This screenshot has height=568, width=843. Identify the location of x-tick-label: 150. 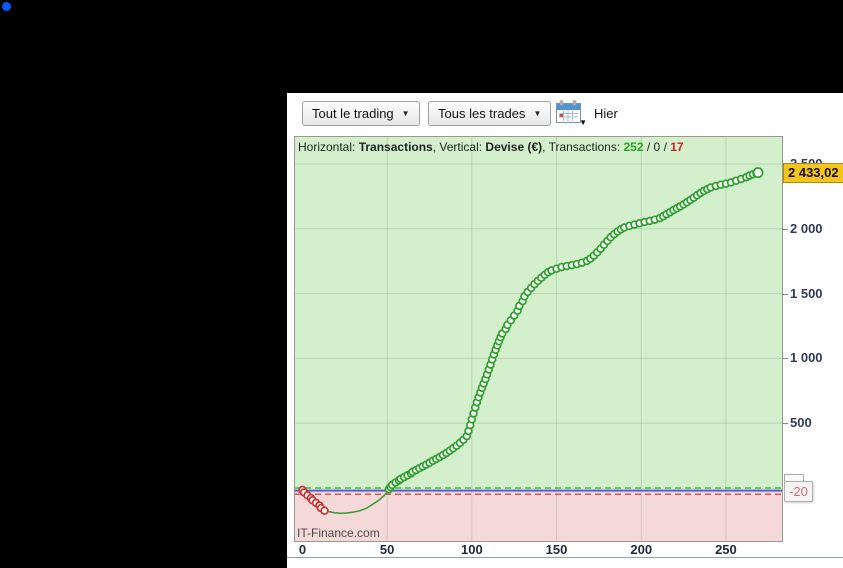
(556, 549).